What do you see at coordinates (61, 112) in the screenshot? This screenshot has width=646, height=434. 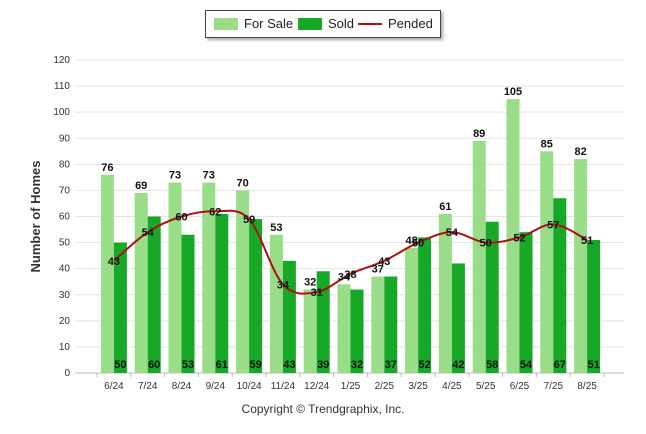 I see `y-tick-label: 100` at bounding box center [61, 112].